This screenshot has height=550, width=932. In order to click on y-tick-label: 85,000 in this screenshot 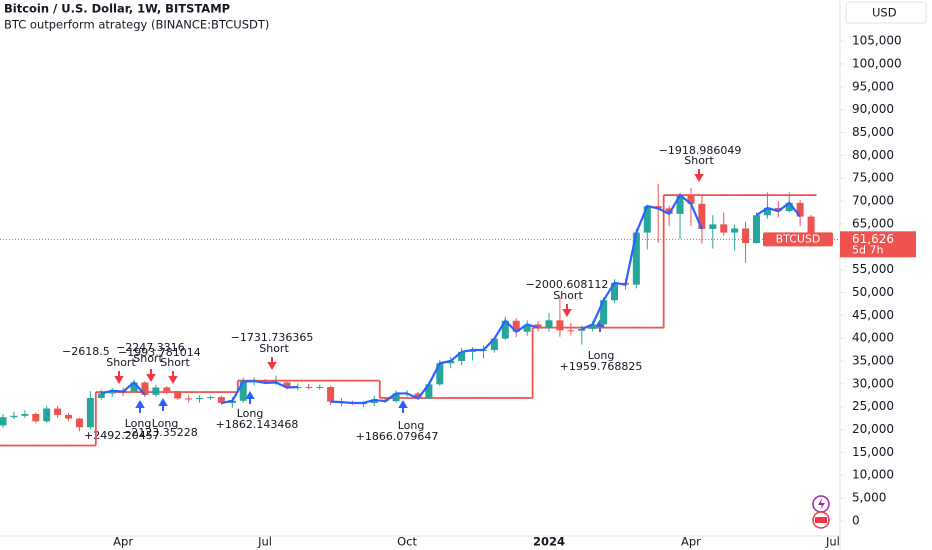, I will do `click(873, 132)`.